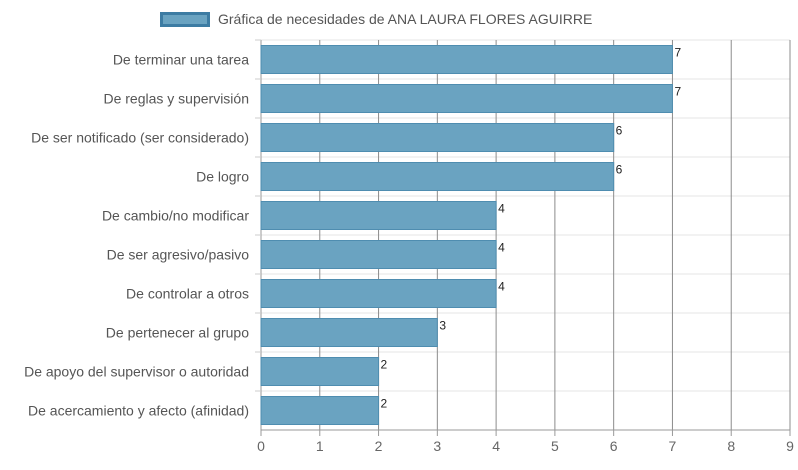  I want to click on y-category-label: De ser notificado (ser considerado), so click(140, 138).